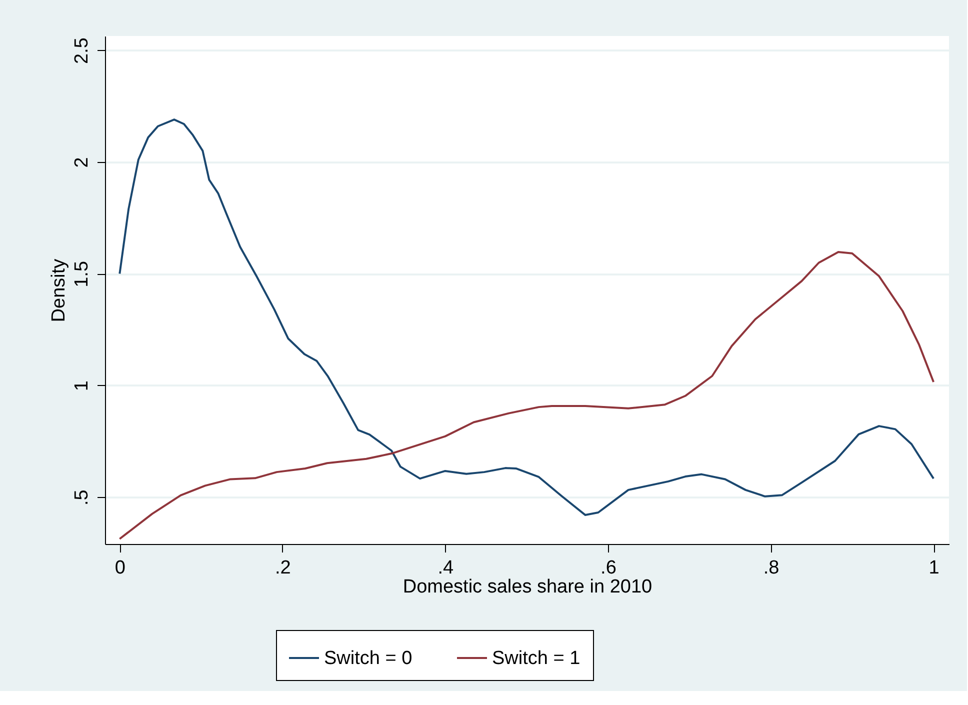 Image resolution: width=968 pixels, height=705 pixels. Describe the element at coordinates (771, 568) in the screenshot. I see `x-tick-label: .8` at that location.